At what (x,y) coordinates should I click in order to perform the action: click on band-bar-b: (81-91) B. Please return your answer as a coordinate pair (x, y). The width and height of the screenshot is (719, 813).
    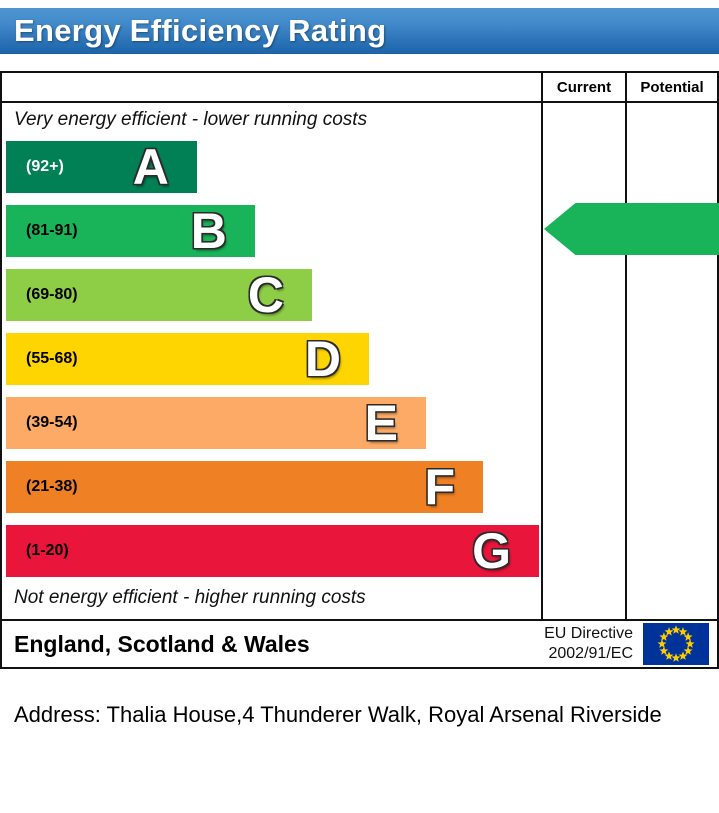
    Looking at the image, I should click on (130, 231).